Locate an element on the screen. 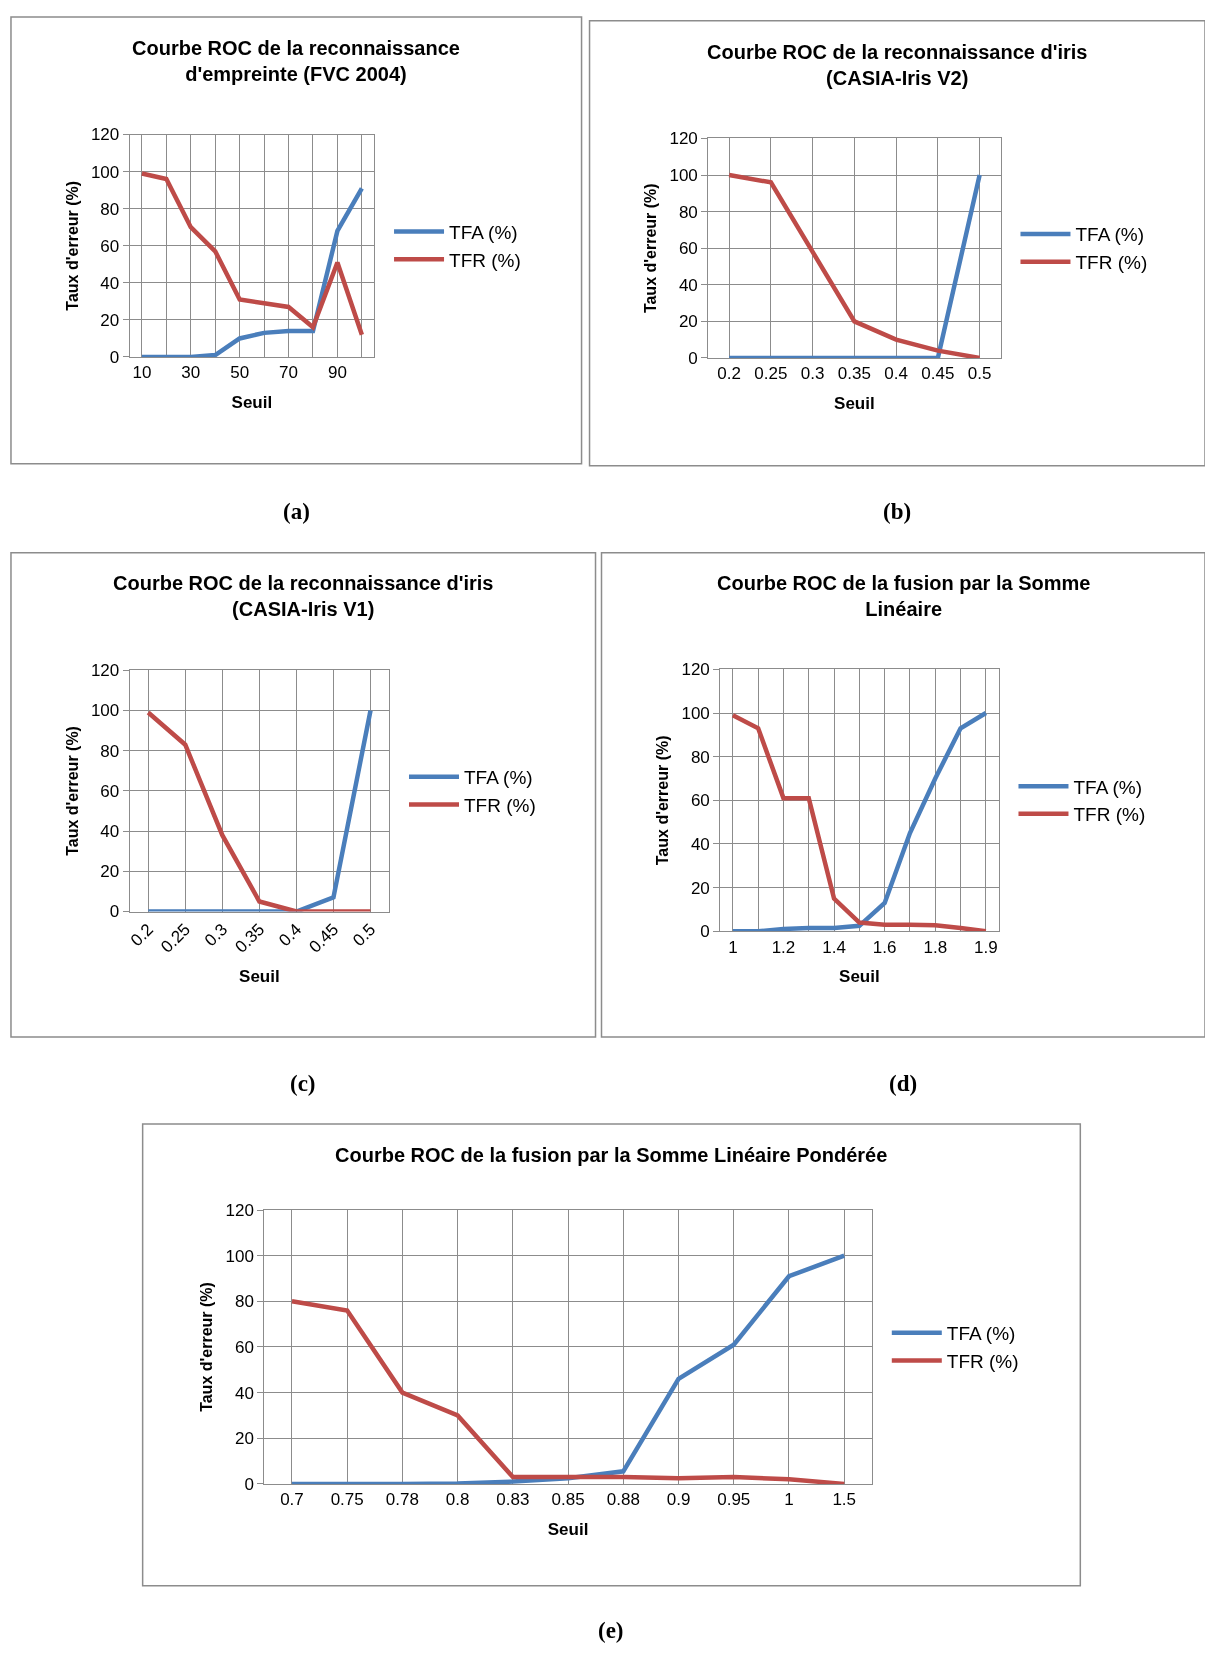 The image size is (1205, 1657). x-tick-label: 1.8 is located at coordinates (935, 947).